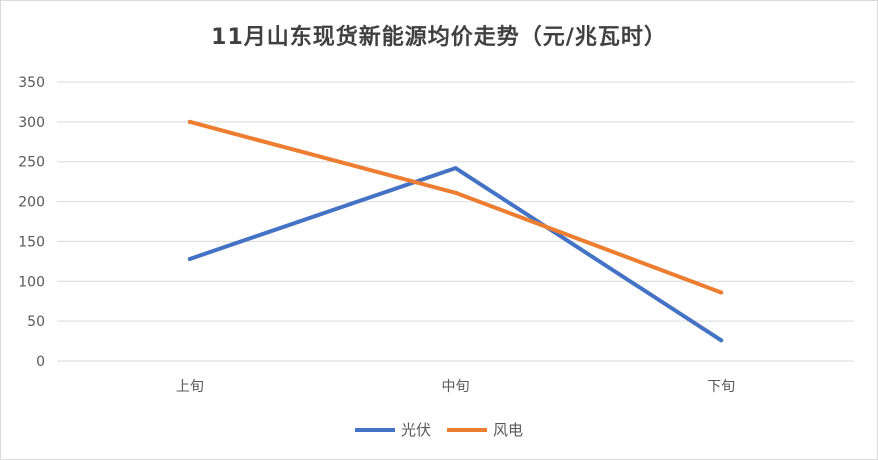  What do you see at coordinates (31, 282) in the screenshot?
I see `y-tick-label: 100` at bounding box center [31, 282].